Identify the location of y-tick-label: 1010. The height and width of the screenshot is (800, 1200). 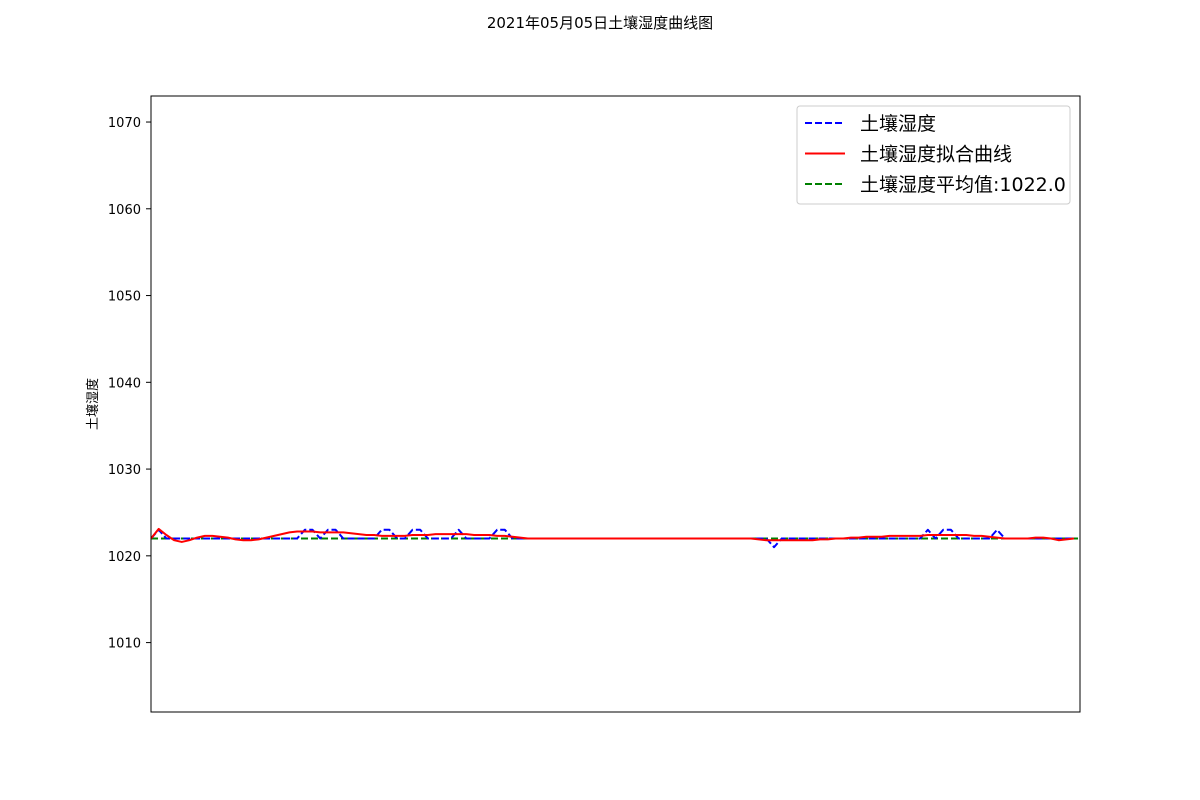
(124, 644).